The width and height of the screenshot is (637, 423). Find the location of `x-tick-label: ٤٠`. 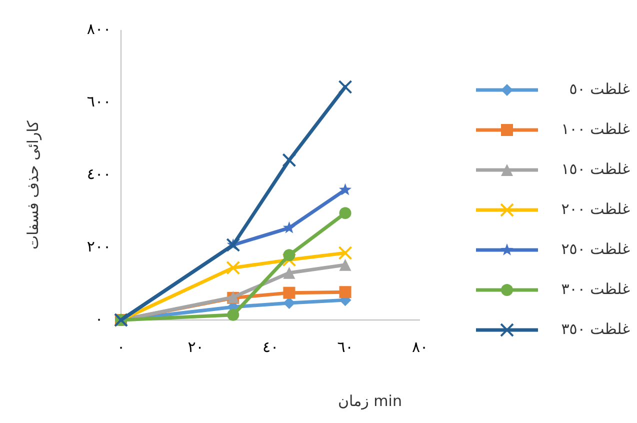

x-tick-label: ٤٠ is located at coordinates (270, 347).